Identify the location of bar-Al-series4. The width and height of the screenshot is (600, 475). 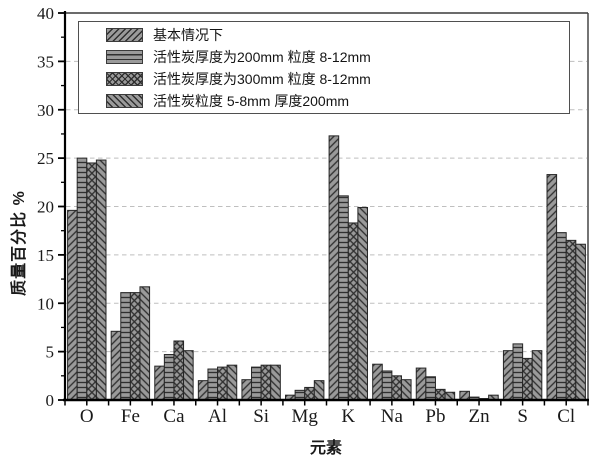
(232, 382).